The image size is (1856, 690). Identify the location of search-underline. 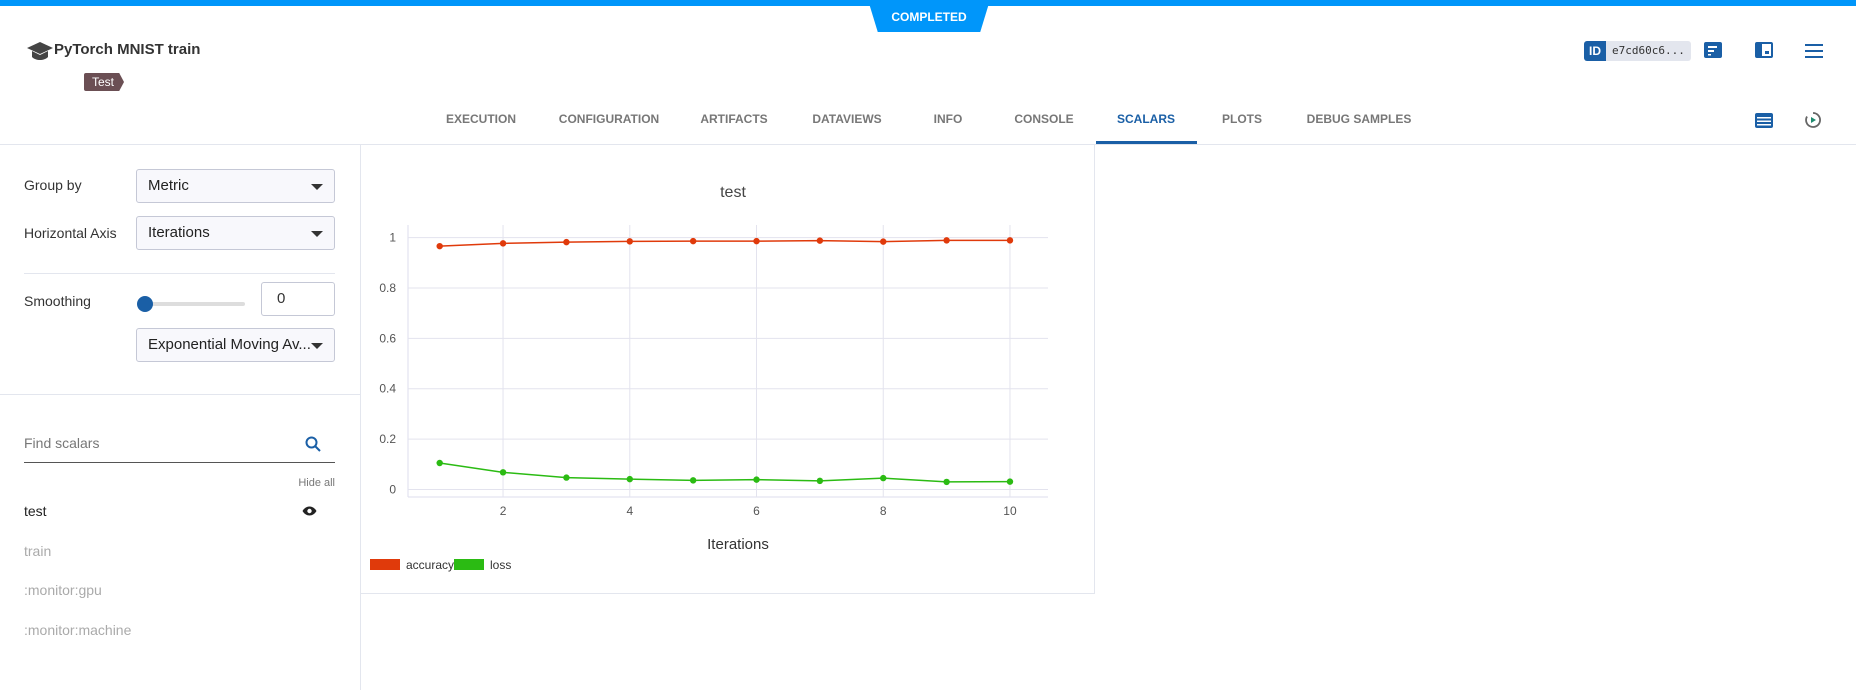
(179, 462).